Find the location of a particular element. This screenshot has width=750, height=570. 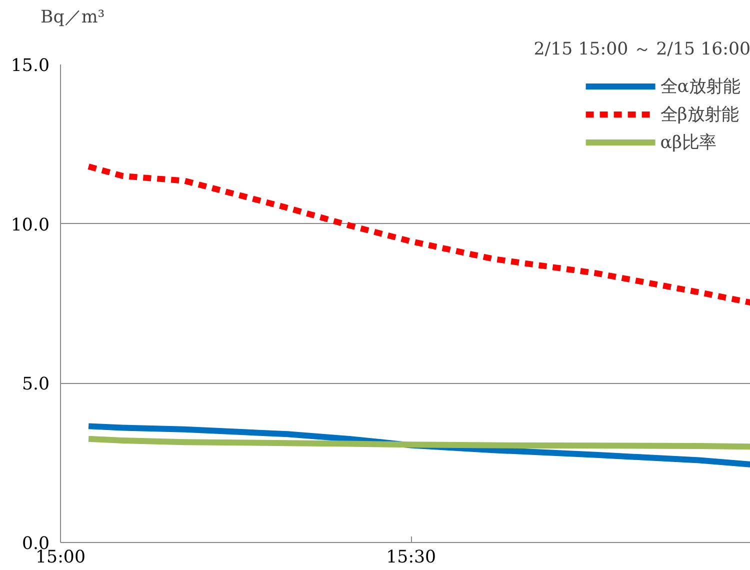

legend-label: αβ比率 is located at coordinates (688, 143).